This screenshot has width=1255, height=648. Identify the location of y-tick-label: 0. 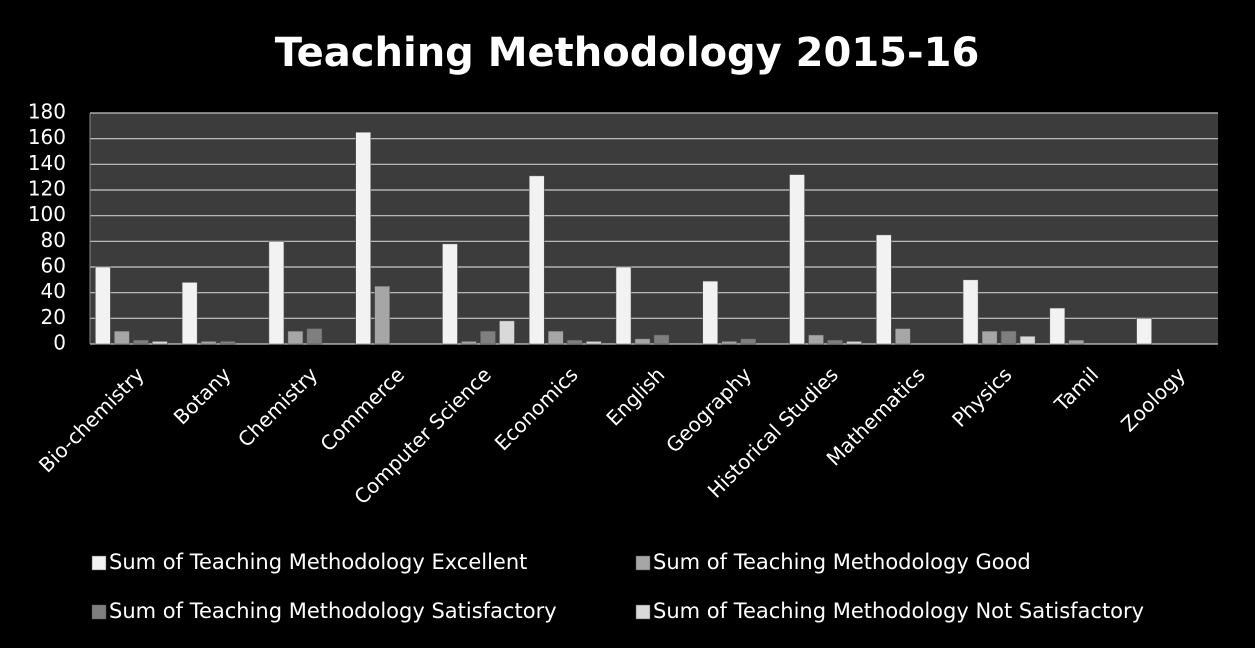
(59, 343).